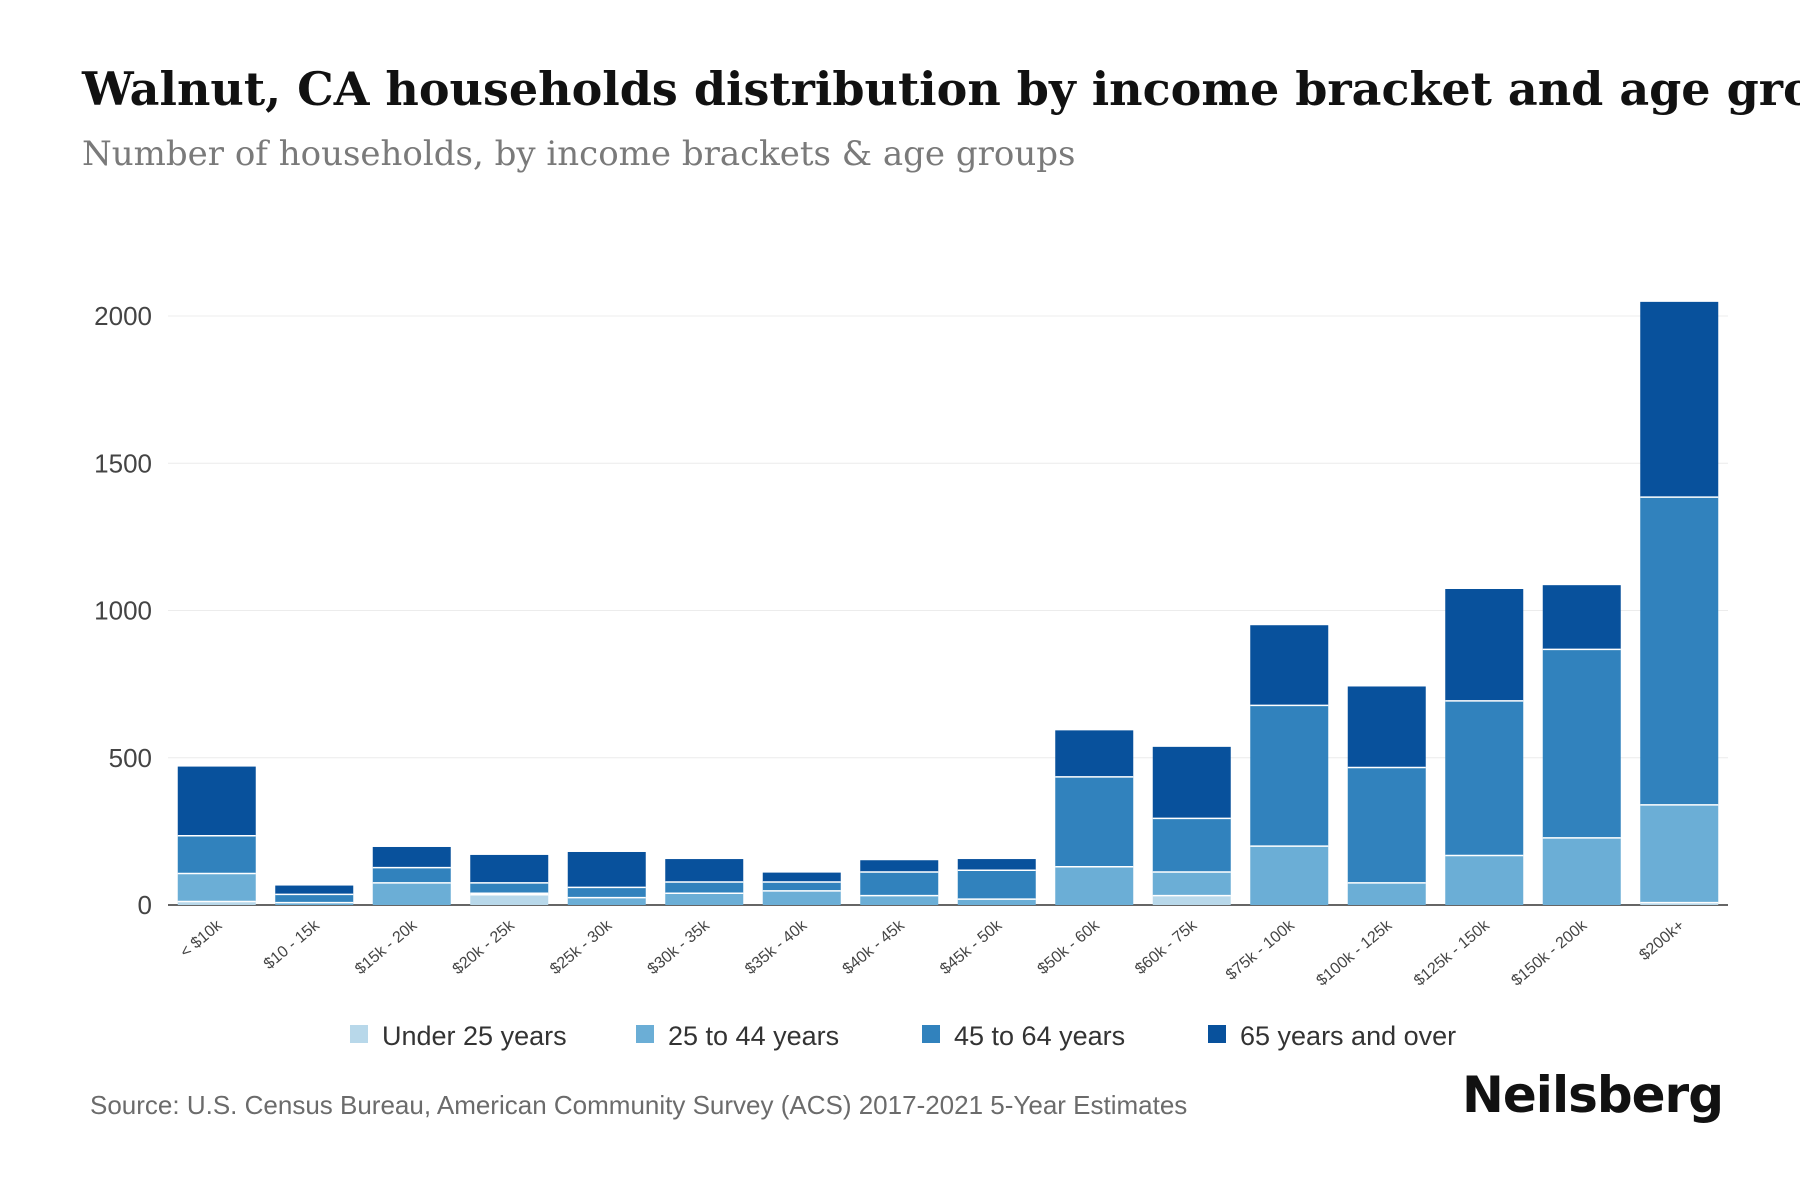 The height and width of the screenshot is (1200, 1800). Describe the element at coordinates (1348, 1036) in the screenshot. I see `legend-label: 65 years and over` at that location.